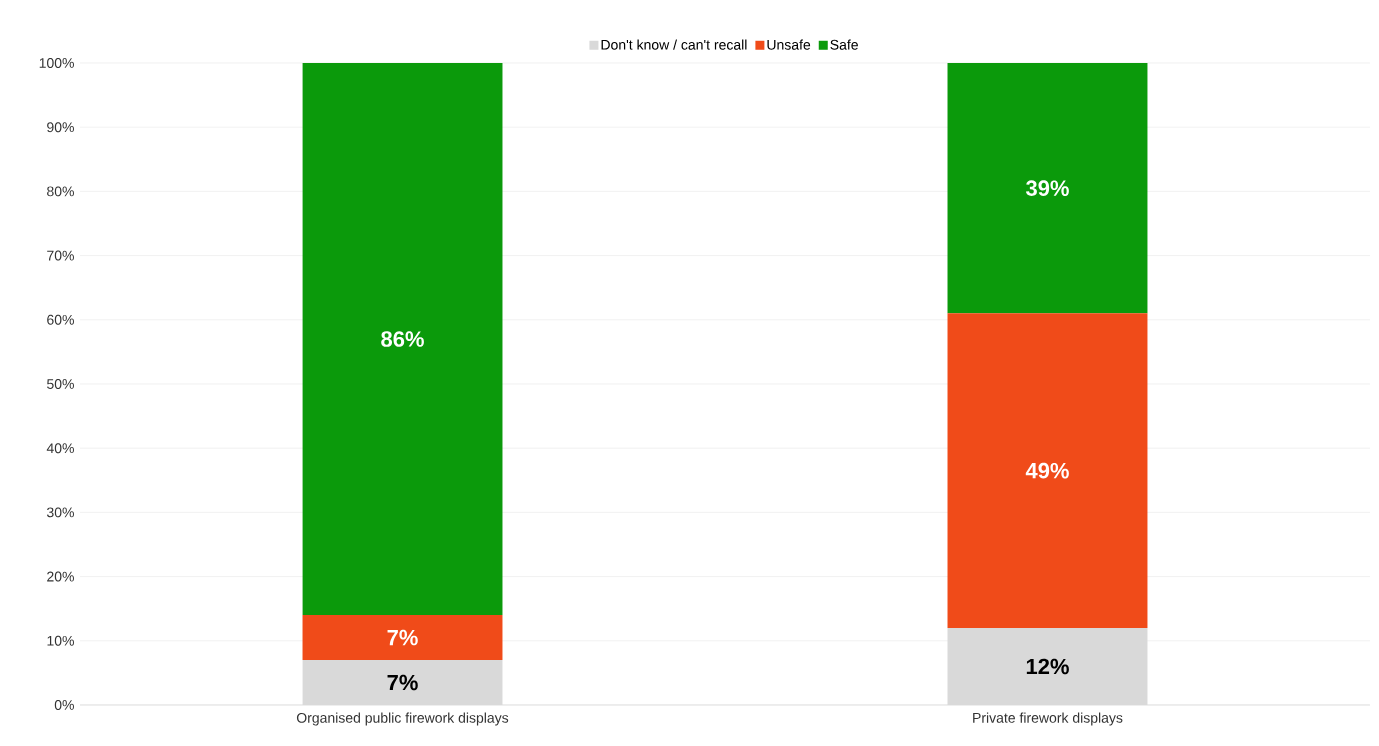  What do you see at coordinates (60, 576) in the screenshot?
I see `y-tick-label: 20%` at bounding box center [60, 576].